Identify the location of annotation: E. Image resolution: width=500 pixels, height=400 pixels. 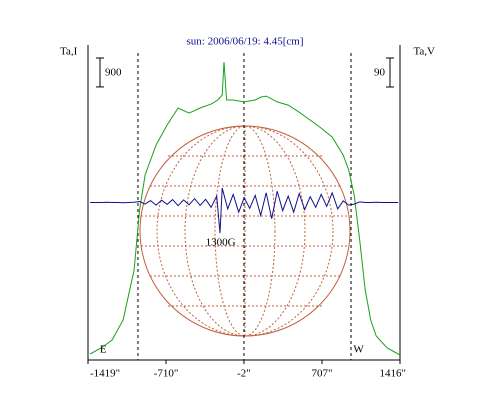
(103, 350).